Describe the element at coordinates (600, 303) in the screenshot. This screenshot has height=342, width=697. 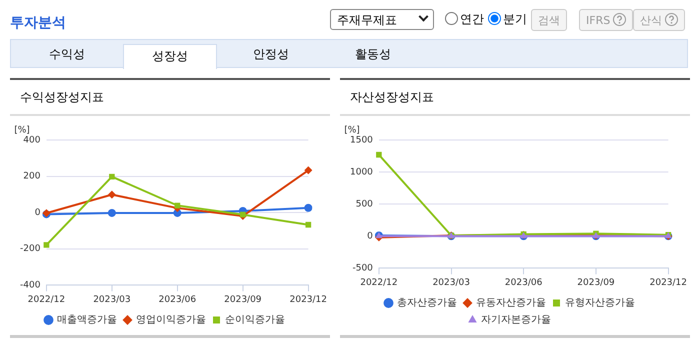
I see `legend-label: 유형자산증가율` at that location.